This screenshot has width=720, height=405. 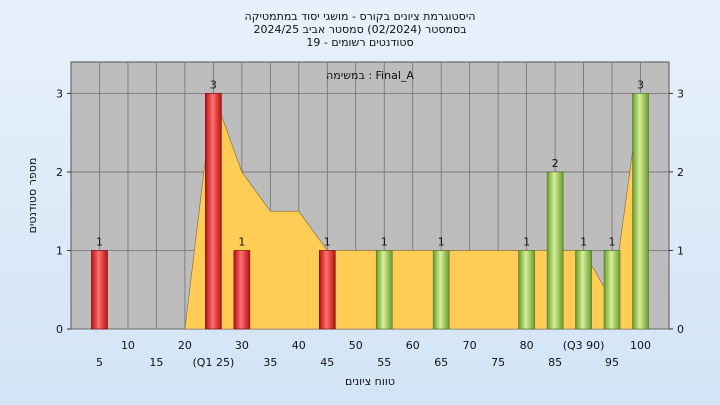 I want to click on x-tick-label-55: 55, so click(x=384, y=362).